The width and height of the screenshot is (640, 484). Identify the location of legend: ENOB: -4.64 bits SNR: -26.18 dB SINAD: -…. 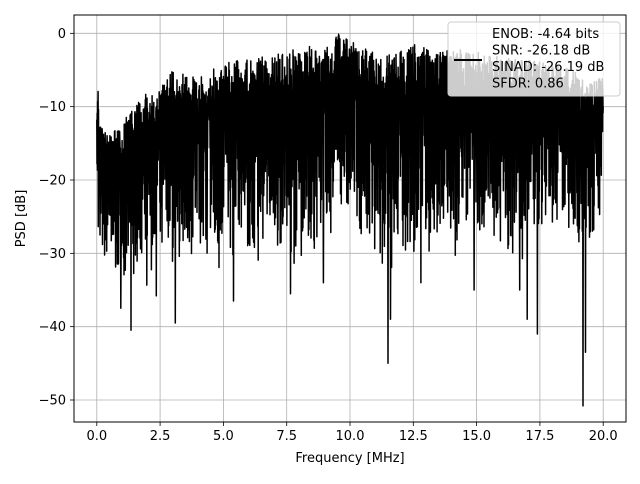
(534, 59).